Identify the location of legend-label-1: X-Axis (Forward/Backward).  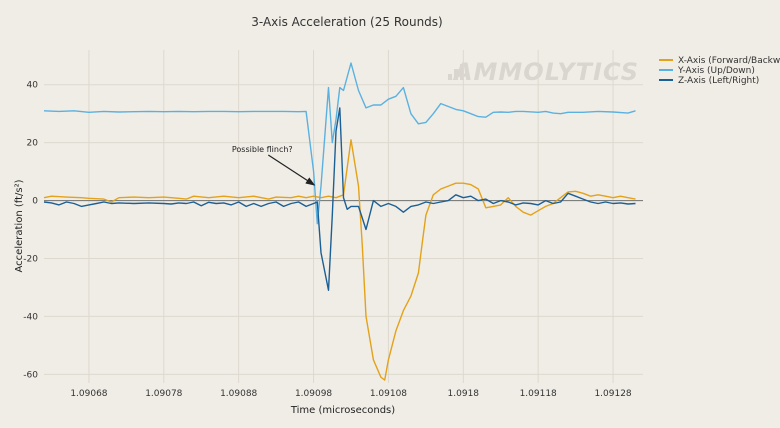
(729, 61).